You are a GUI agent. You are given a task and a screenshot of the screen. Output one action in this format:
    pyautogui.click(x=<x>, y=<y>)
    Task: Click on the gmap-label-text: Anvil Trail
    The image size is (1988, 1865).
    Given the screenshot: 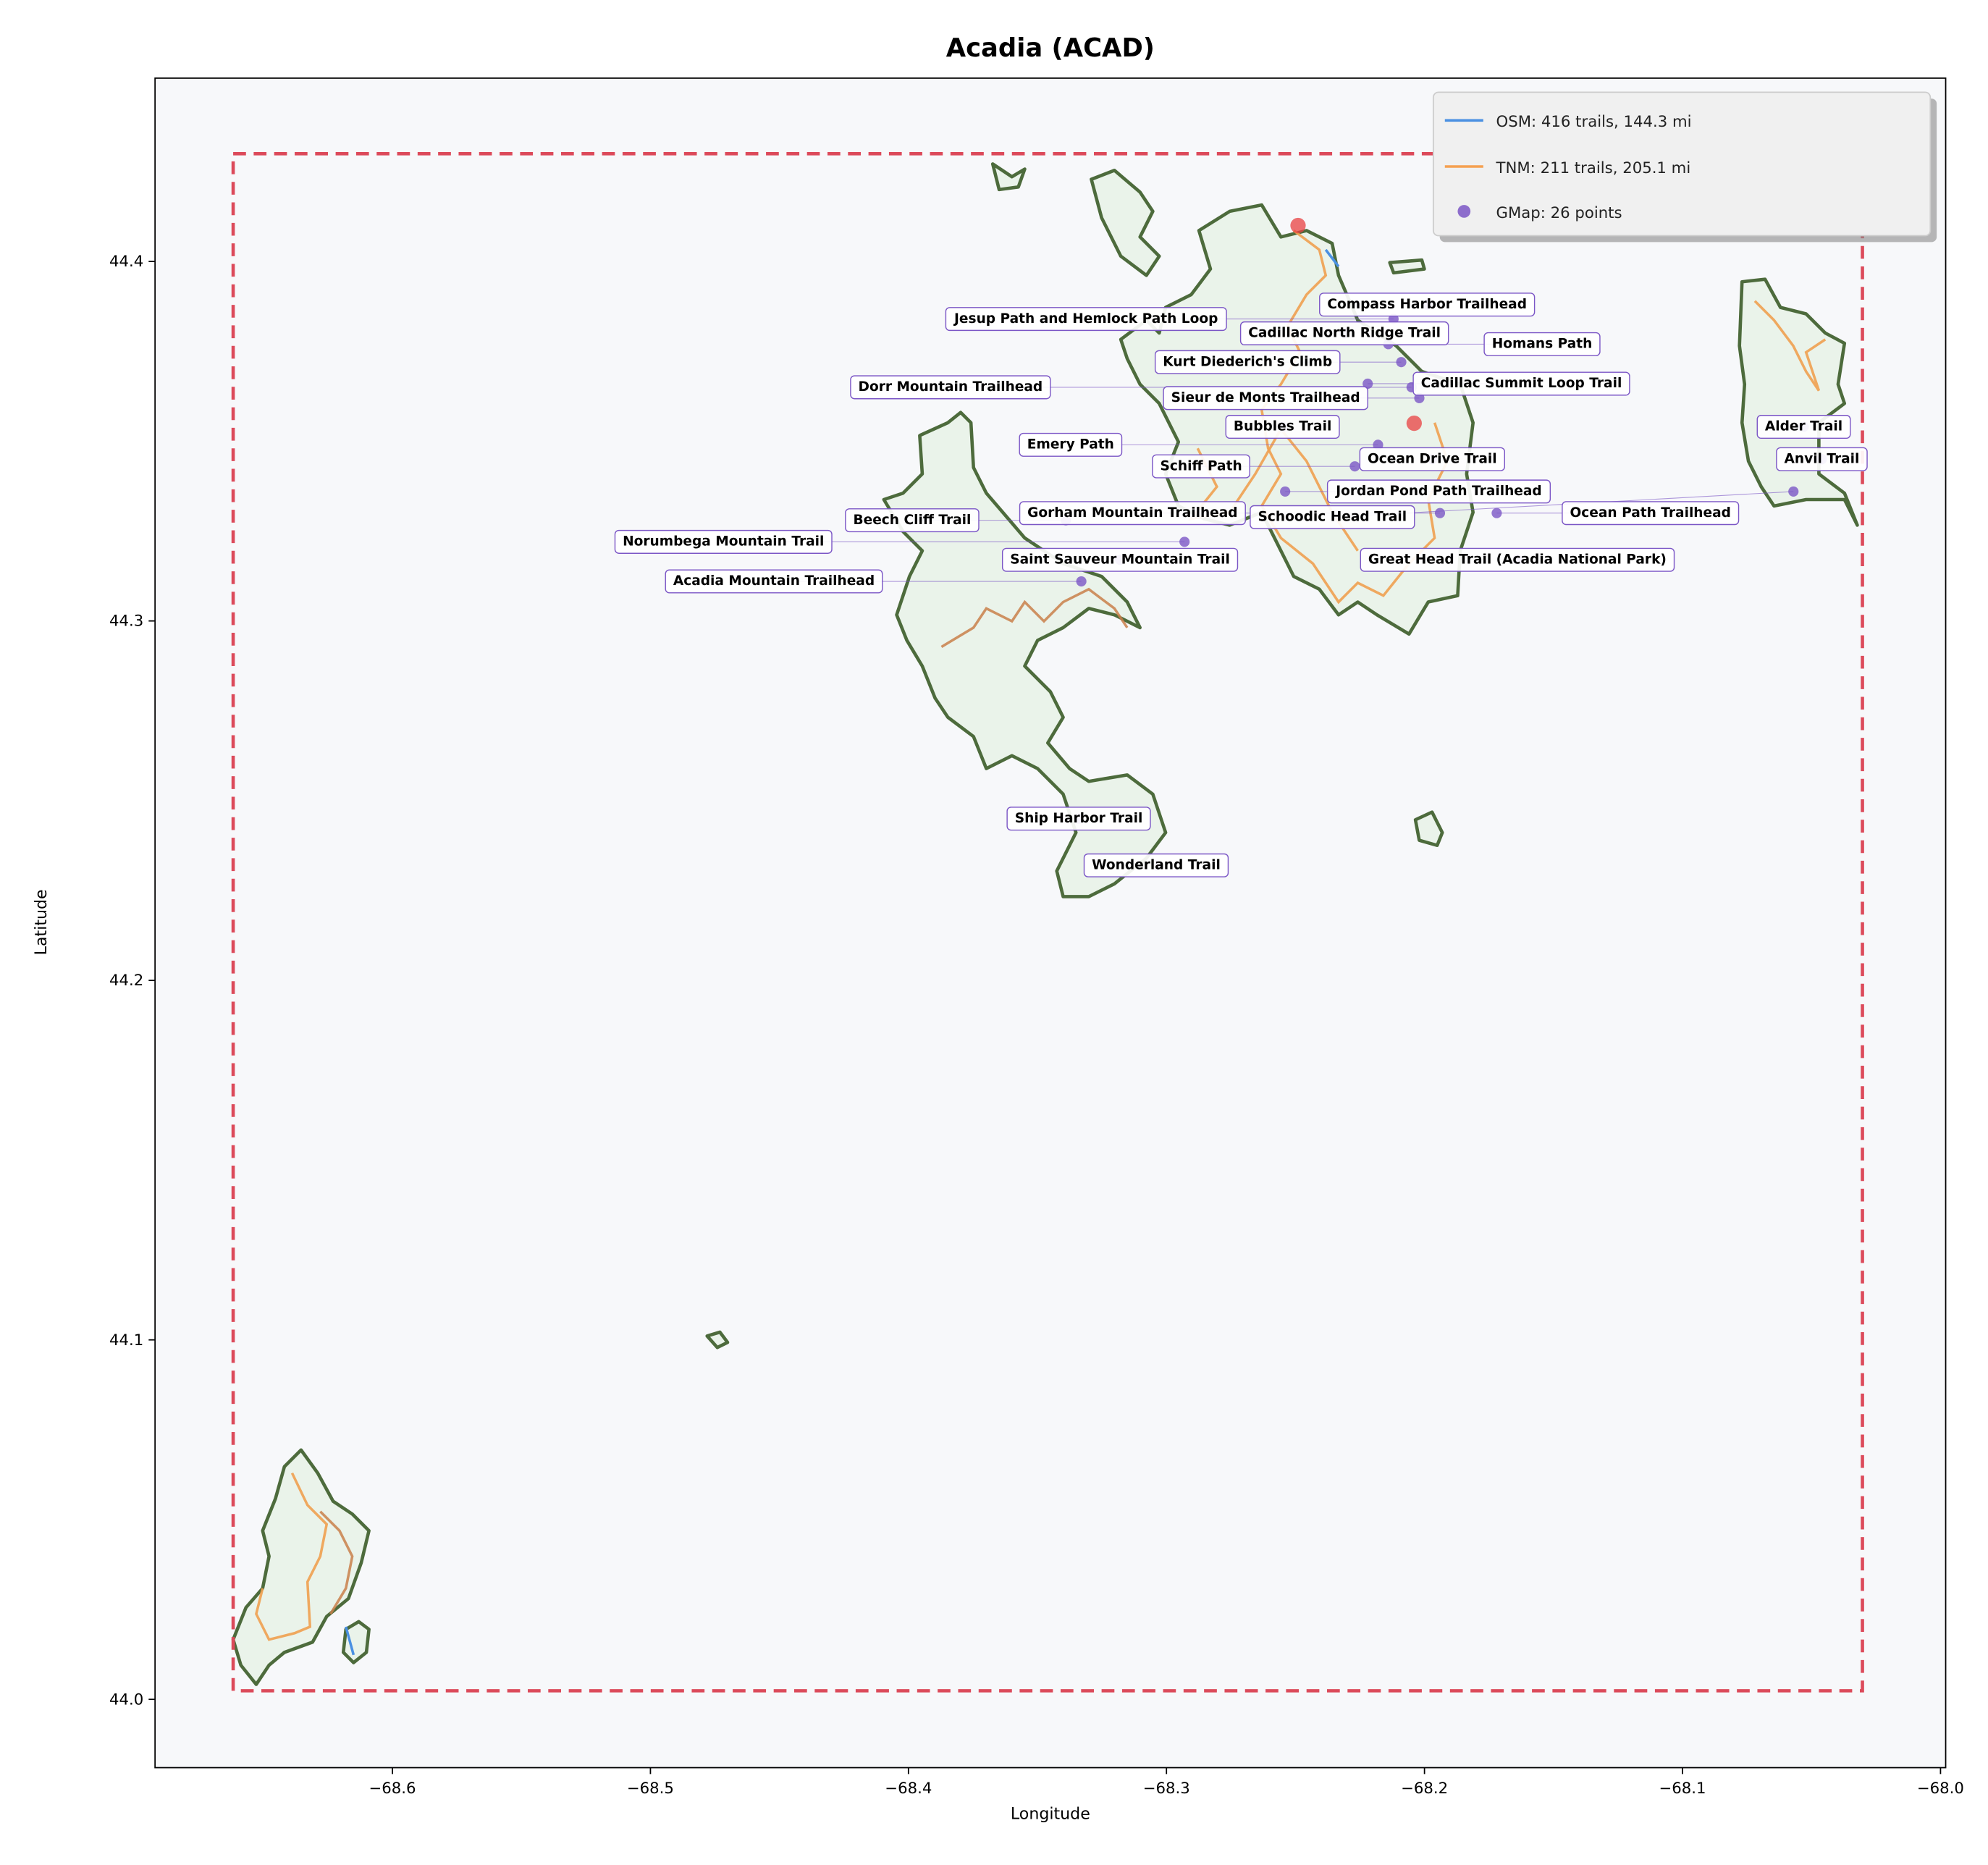 What is the action you would take?
    pyautogui.click(x=1822, y=458)
    